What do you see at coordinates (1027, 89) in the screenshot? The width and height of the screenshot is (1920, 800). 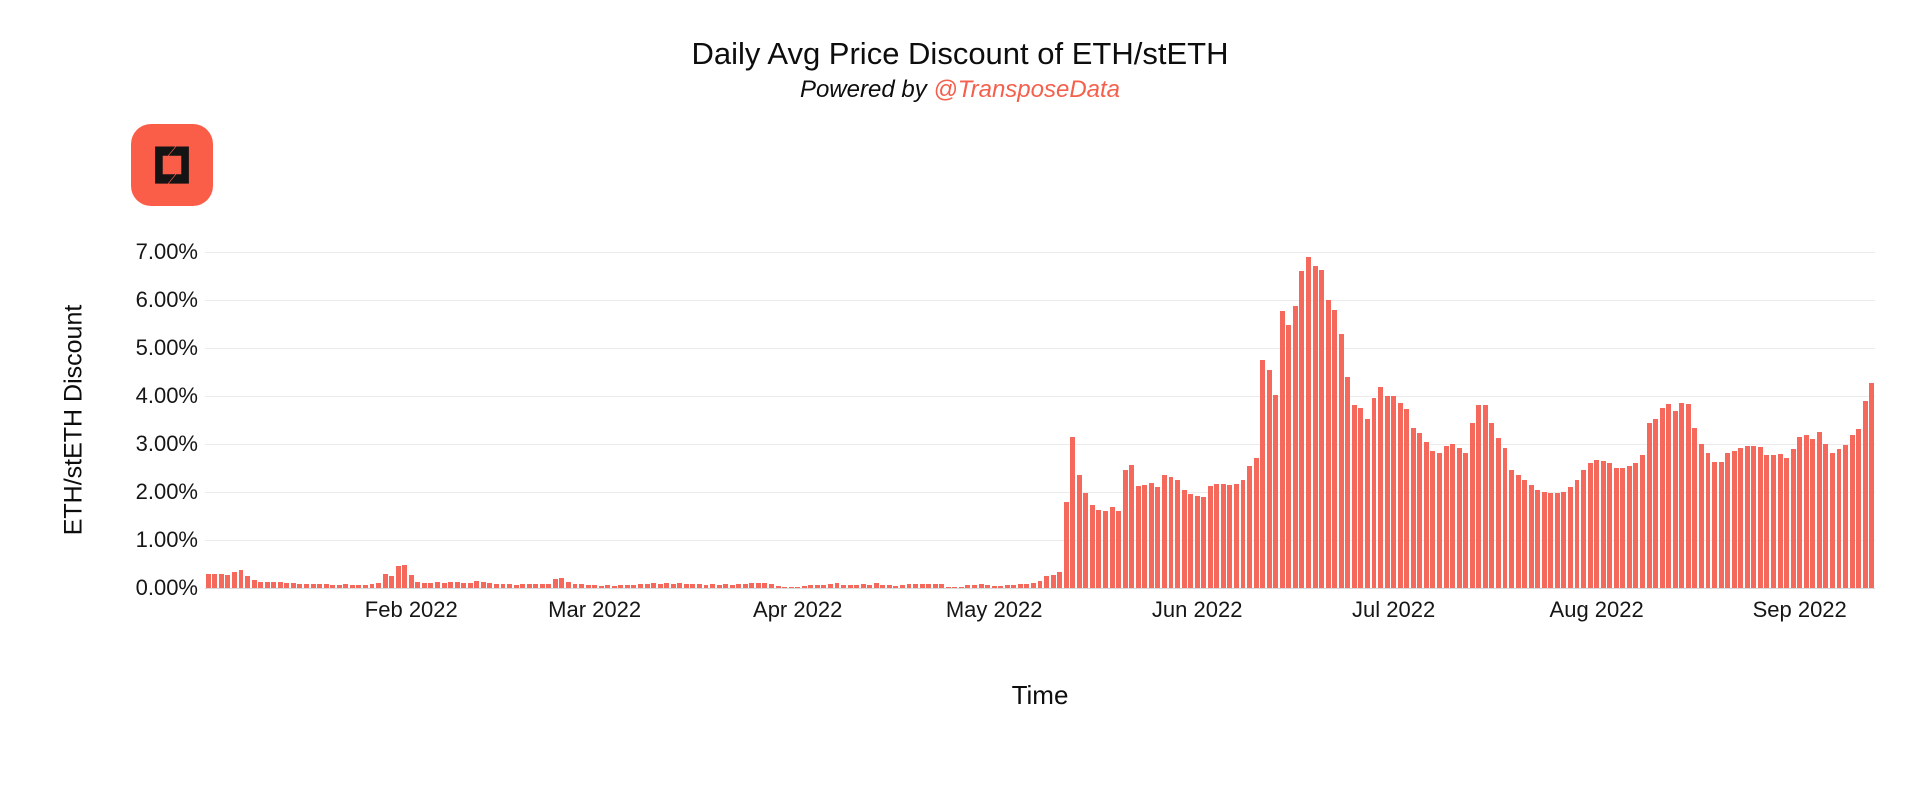 I see `transpose-handle-link: @TransposeData` at bounding box center [1027, 89].